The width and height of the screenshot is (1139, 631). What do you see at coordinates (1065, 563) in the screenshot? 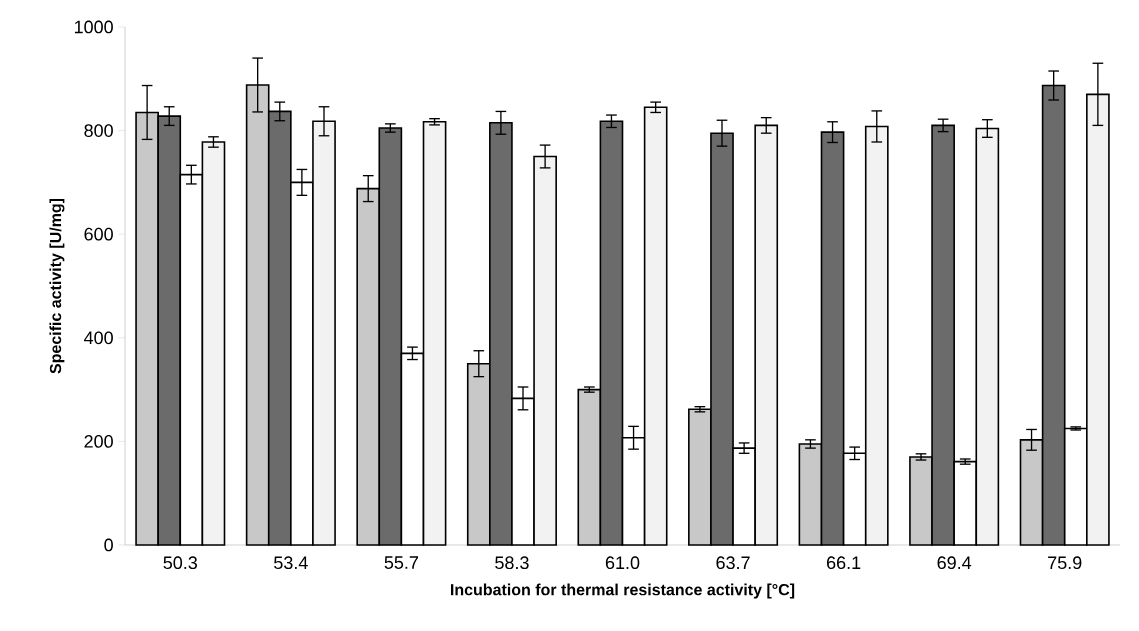
I see `x-tick-label: 75.9` at bounding box center [1065, 563].